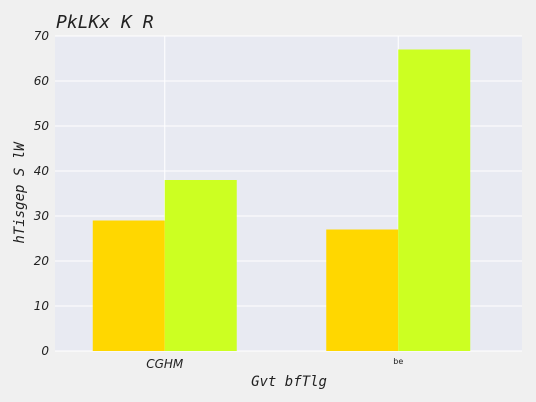 The height and width of the screenshot is (402, 536). Describe the element at coordinates (105, 22) in the screenshot. I see `chart-title: PkLKx K R` at that location.